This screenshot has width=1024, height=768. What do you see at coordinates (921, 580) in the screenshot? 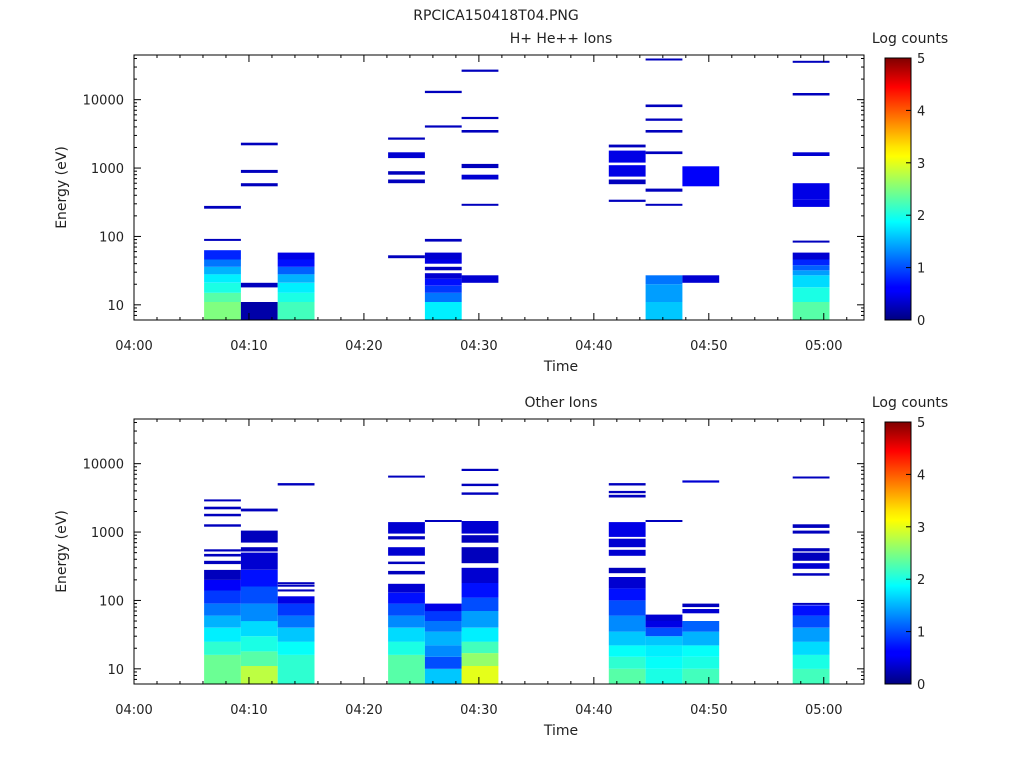
I see `colorbar-tick-label: 2` at bounding box center [921, 580].